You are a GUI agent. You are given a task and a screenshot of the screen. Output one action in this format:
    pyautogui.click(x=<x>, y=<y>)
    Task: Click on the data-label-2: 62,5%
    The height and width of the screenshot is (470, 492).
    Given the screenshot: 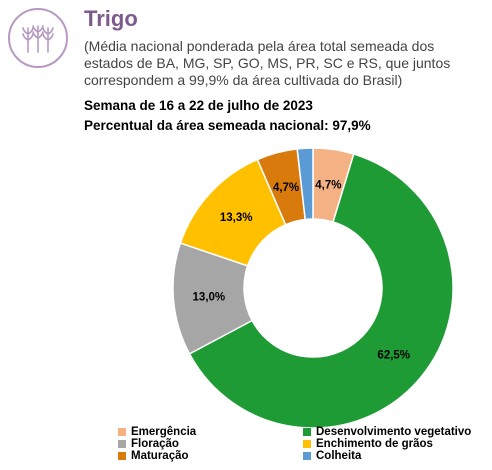 What is the action you would take?
    pyautogui.click(x=393, y=355)
    